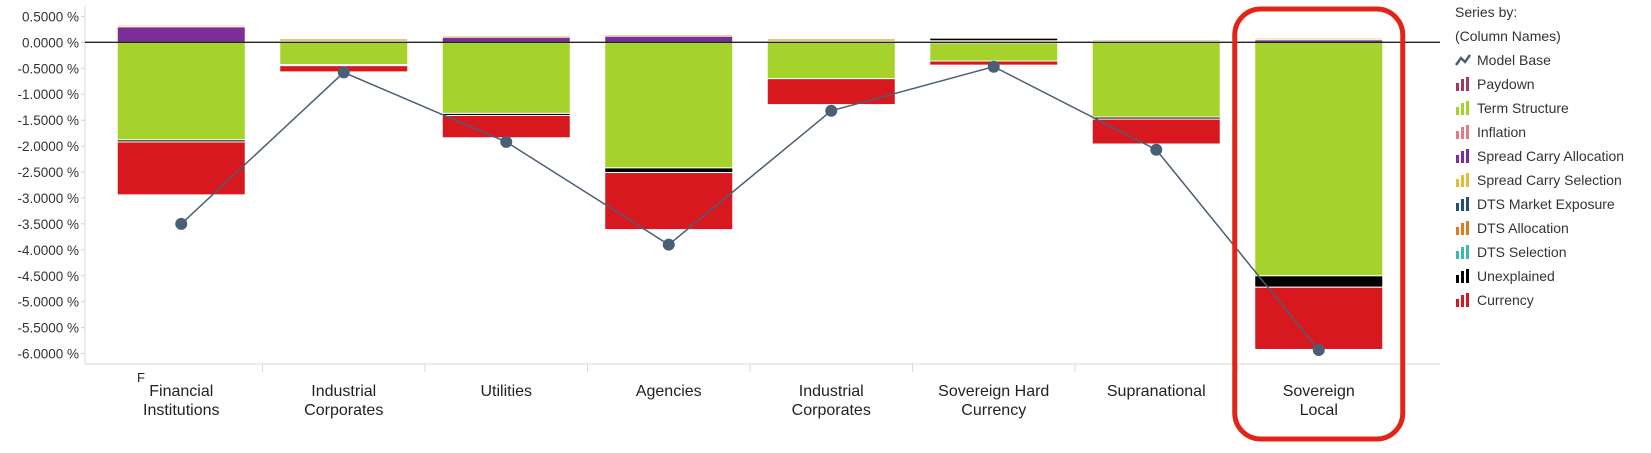 This screenshot has height=453, width=1651. What do you see at coordinates (181, 401) in the screenshot?
I see `x-tick-label: Financial Institutions` at bounding box center [181, 401].